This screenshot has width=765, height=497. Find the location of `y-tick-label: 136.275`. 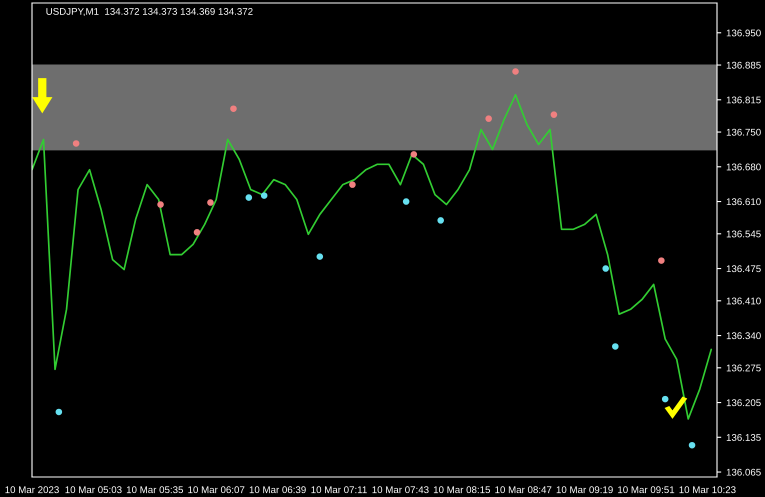

y-tick-label: 136.275 is located at coordinates (743, 368).